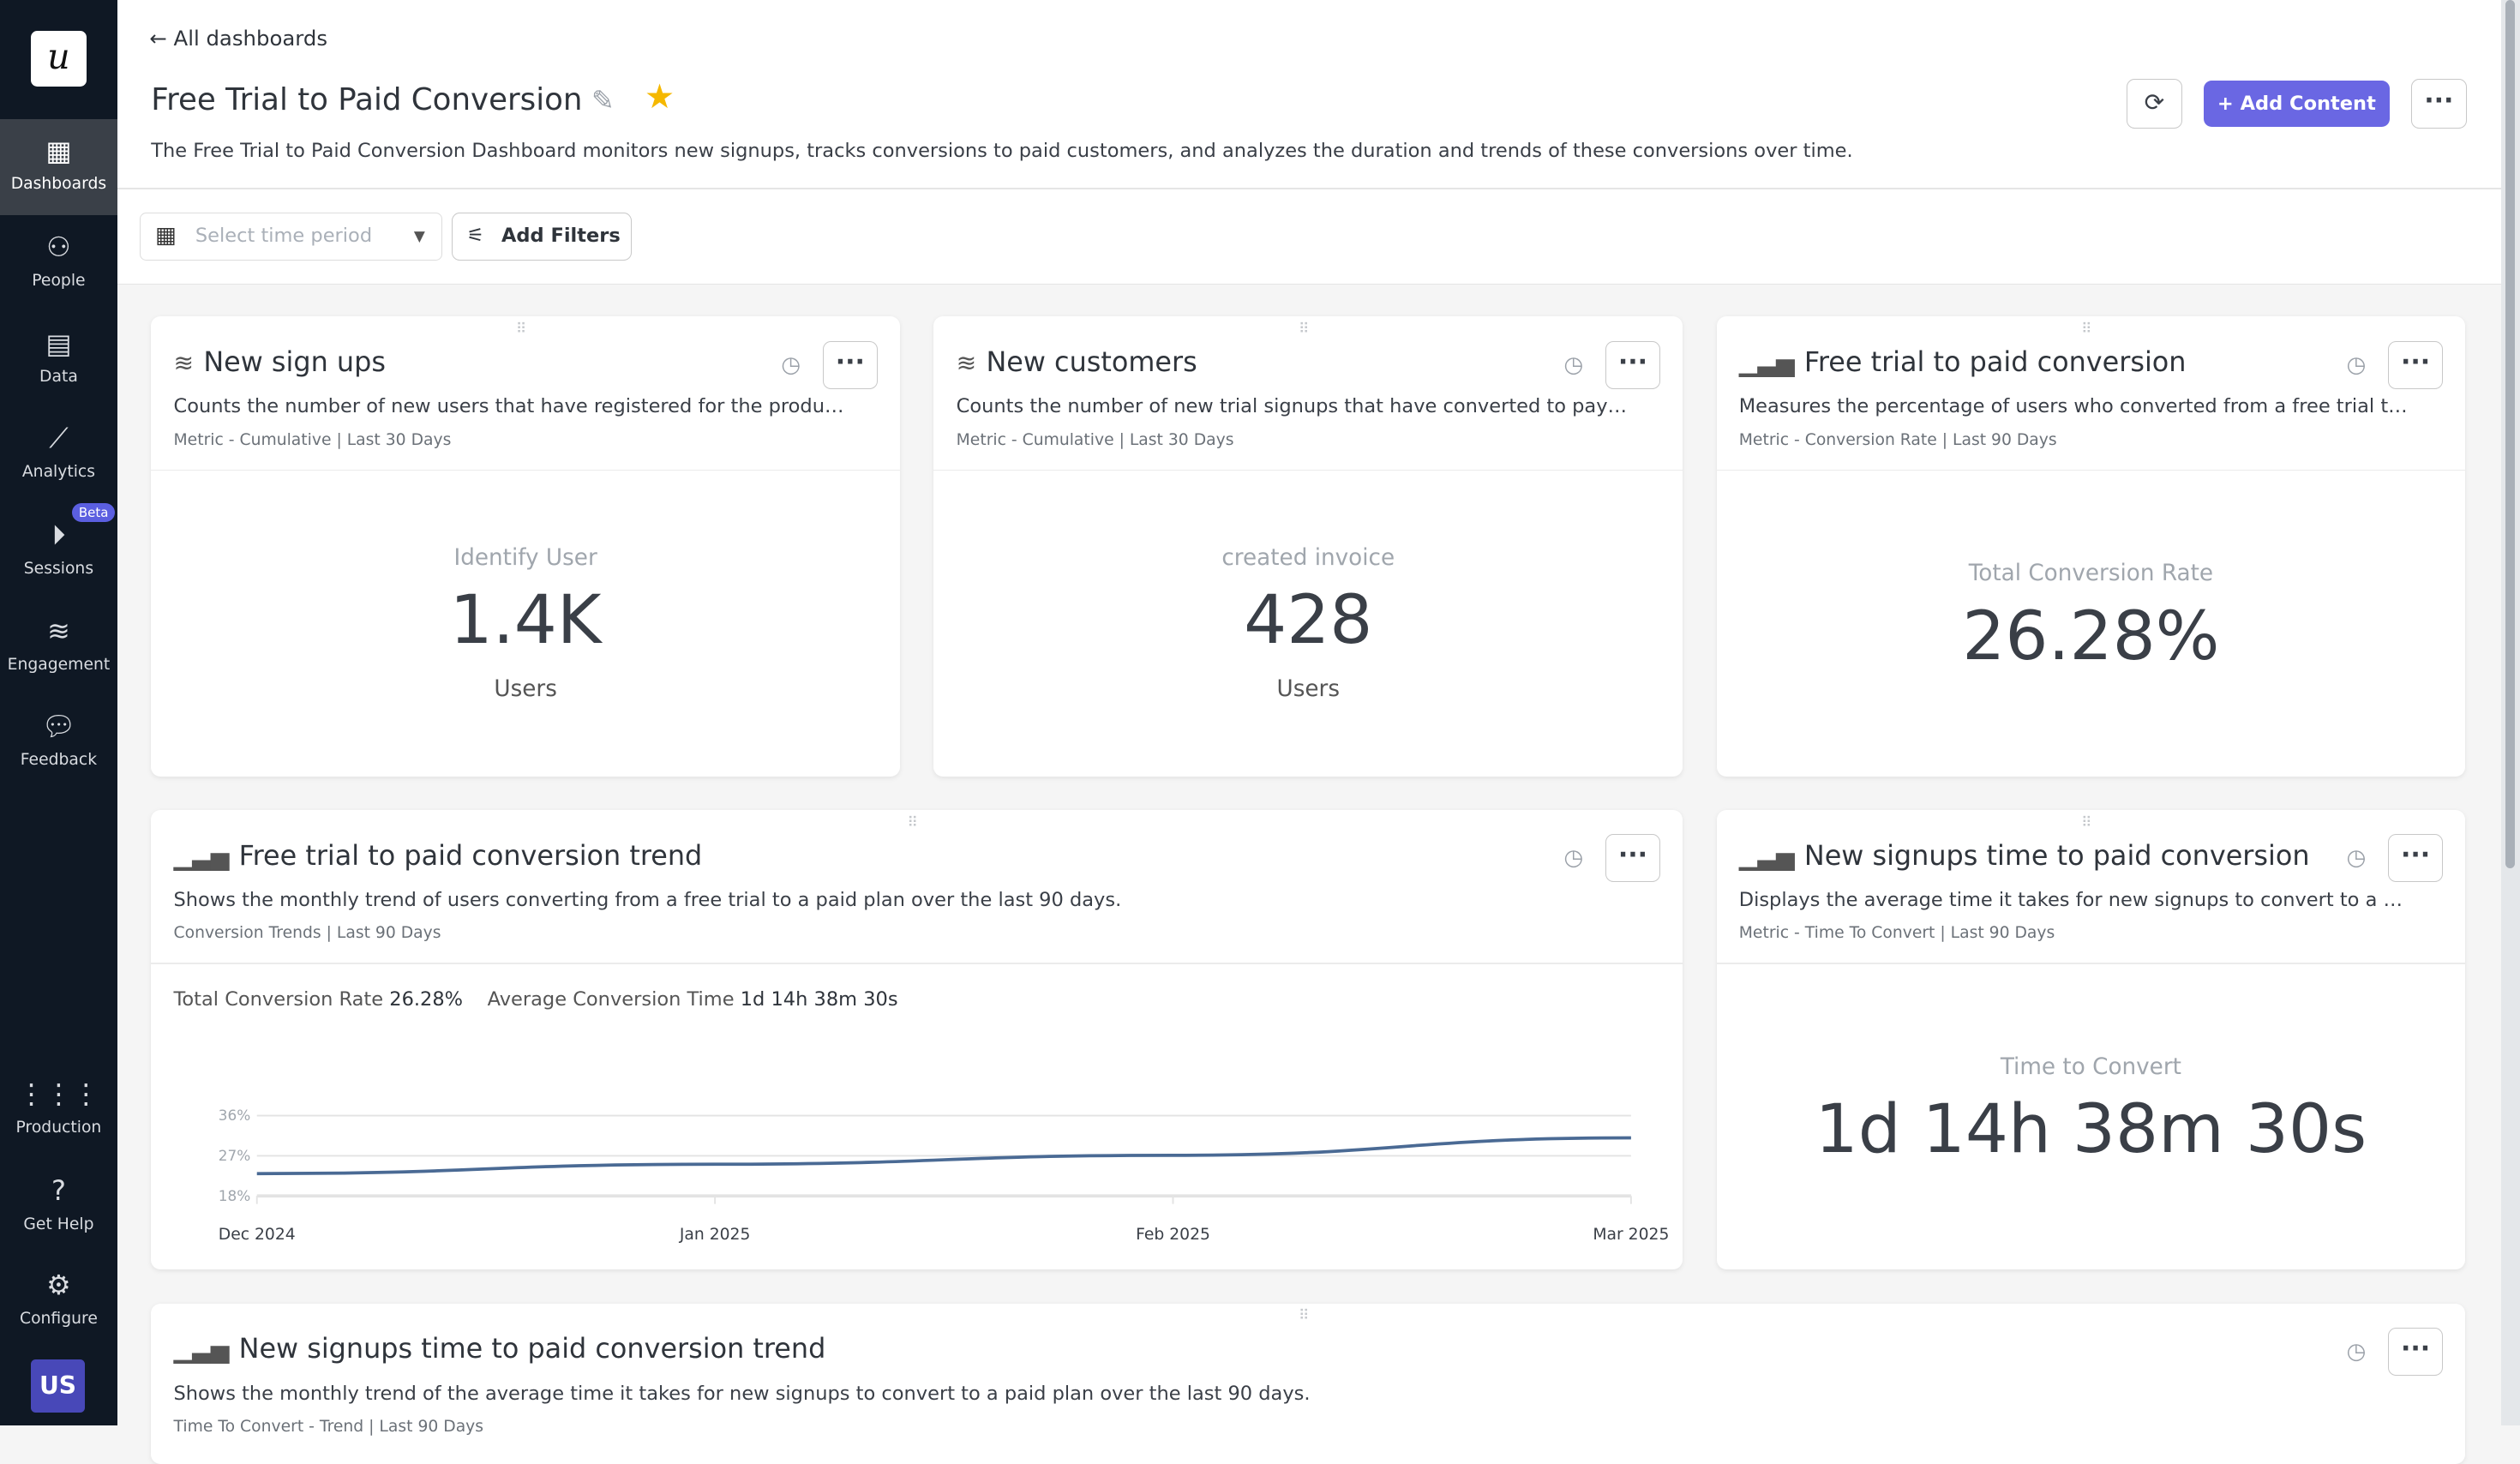 The width and height of the screenshot is (2520, 1464). I want to click on sidebar-item-people: ⚇ People, so click(58, 263).